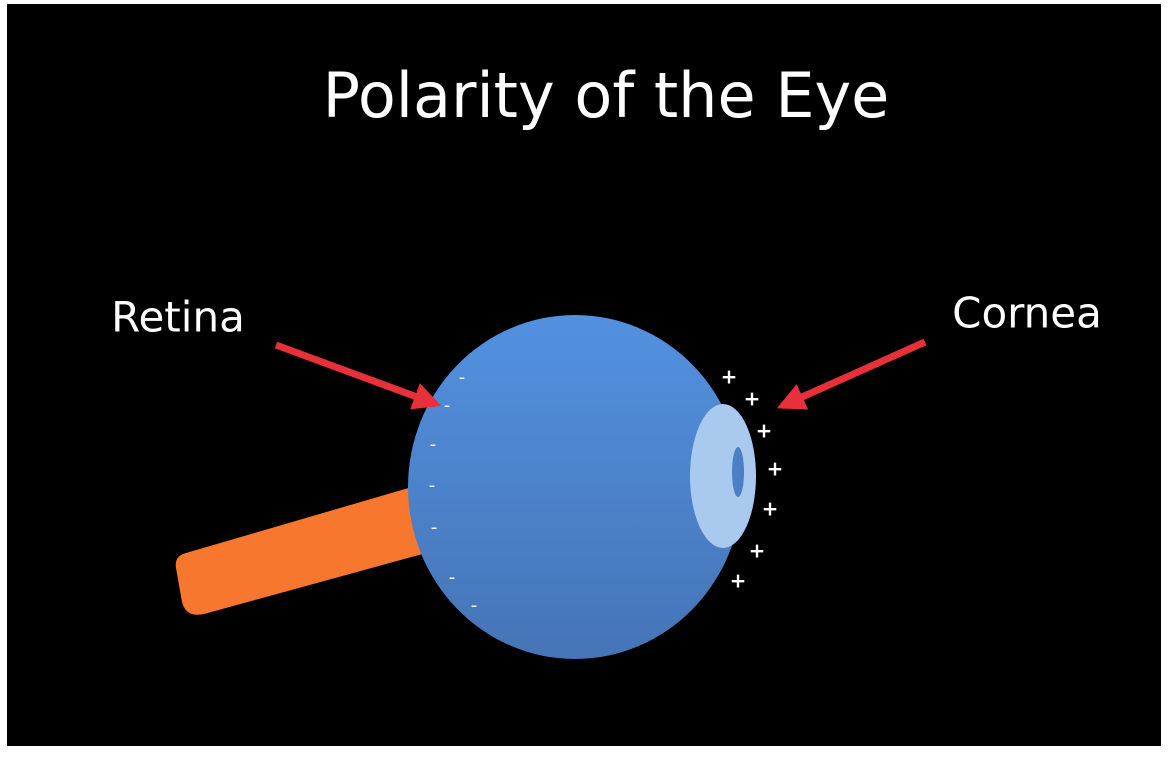 This screenshot has height=761, width=1168. Describe the element at coordinates (178, 317) in the screenshot. I see `retina-label: Retina` at that location.